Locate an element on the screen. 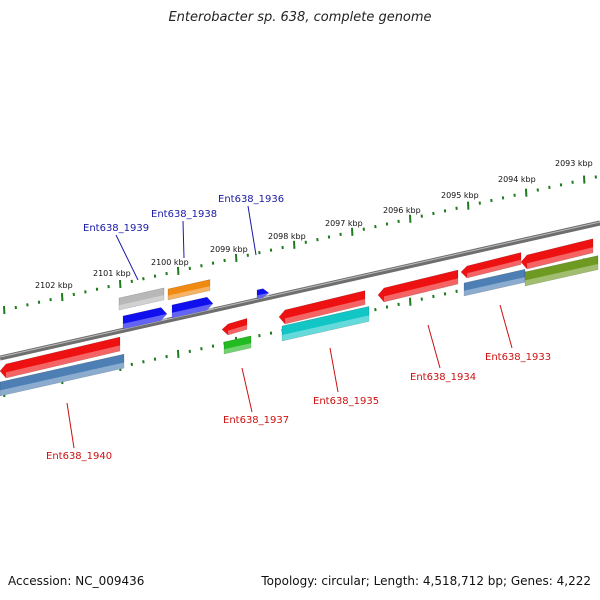 This screenshot has width=600, height=600. cds-blue-1938-shade is located at coordinates (192, 310).